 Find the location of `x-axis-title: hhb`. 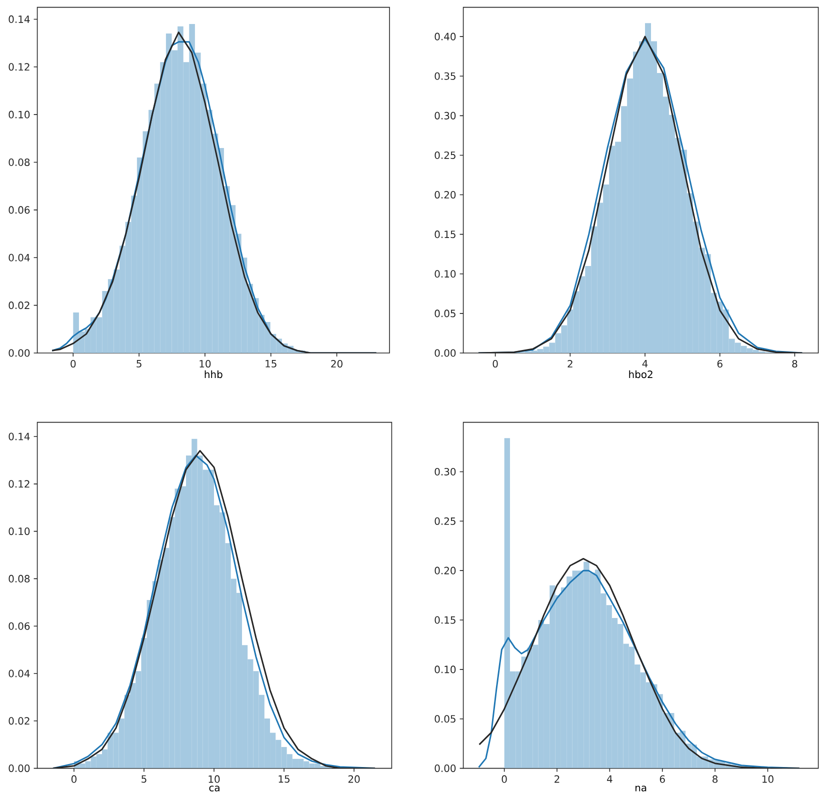

x-axis-title: hhb is located at coordinates (213, 374).